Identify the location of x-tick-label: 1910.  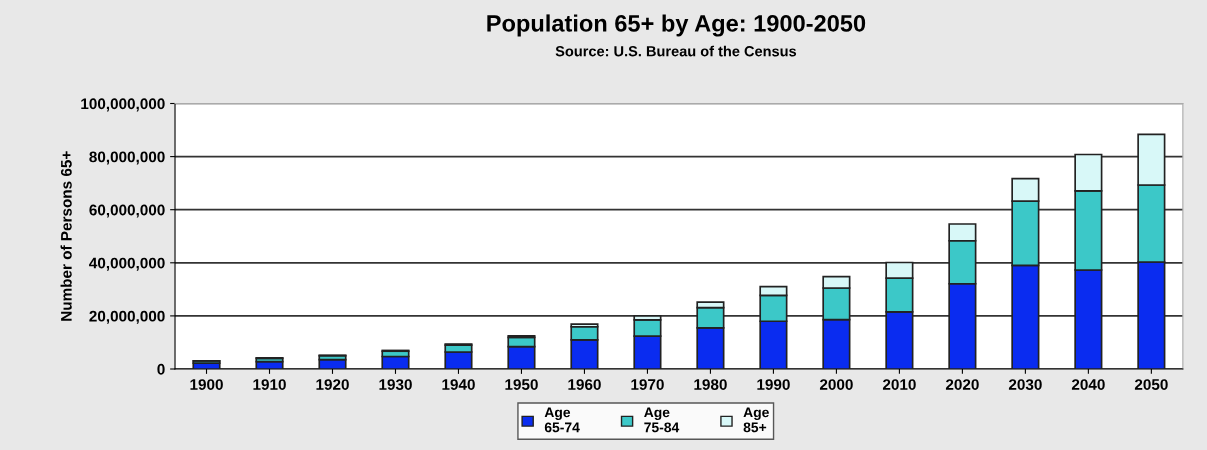
(269, 384).